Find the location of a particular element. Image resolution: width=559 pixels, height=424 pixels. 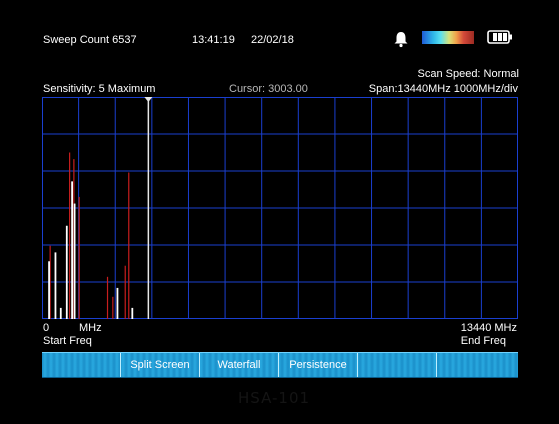

sensitivity-readout: Sensitivity: 5 Maximum is located at coordinates (99, 89).